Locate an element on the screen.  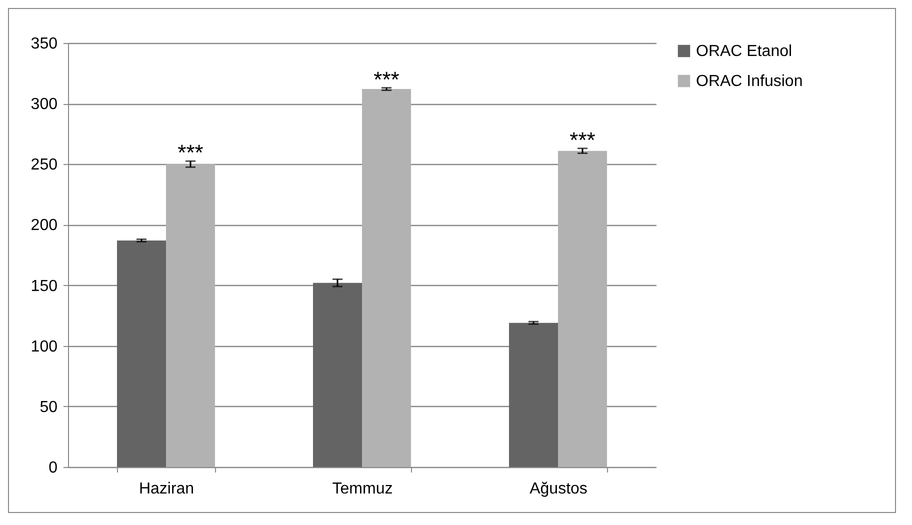
legend-label: ORAC Etanol is located at coordinates (744, 51).